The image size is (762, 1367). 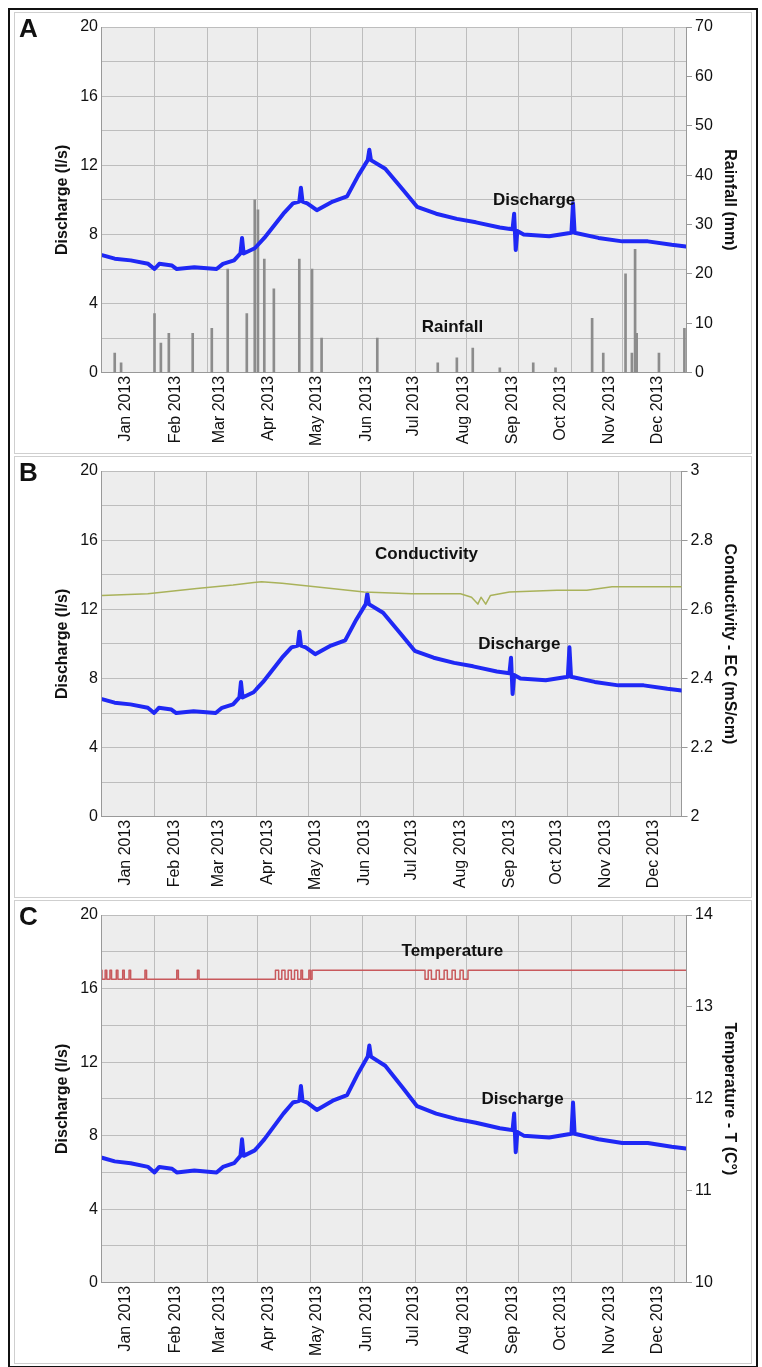 I want to click on chart-title: A, so click(x=28, y=28).